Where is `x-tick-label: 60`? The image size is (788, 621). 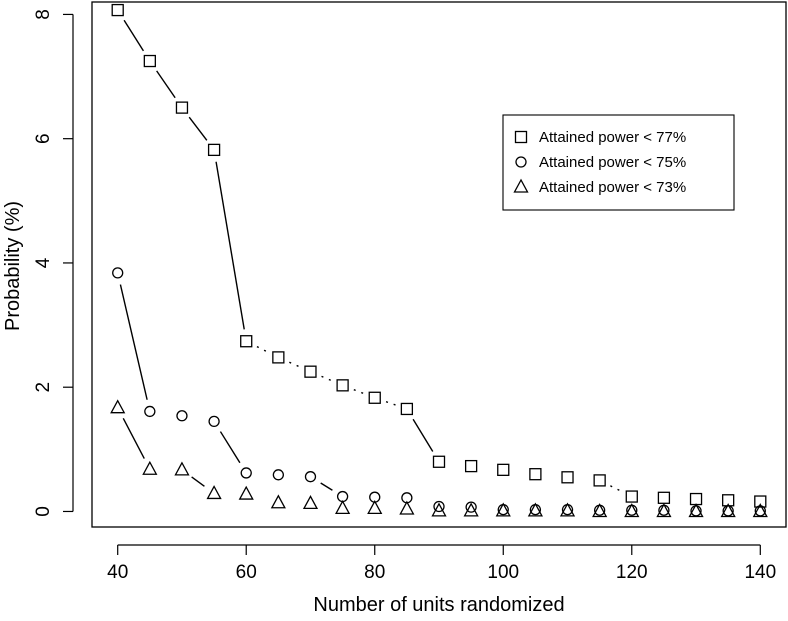 x-tick-label: 60 is located at coordinates (246, 572).